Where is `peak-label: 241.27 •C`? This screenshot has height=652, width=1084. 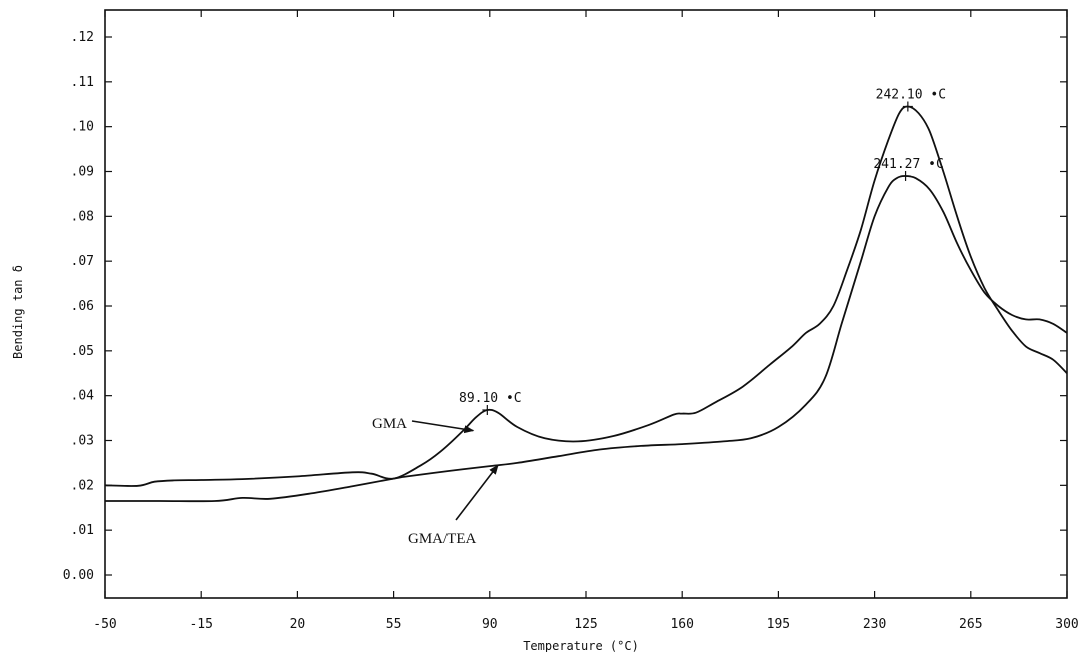 peak-label: 241.27 •C is located at coordinates (908, 164).